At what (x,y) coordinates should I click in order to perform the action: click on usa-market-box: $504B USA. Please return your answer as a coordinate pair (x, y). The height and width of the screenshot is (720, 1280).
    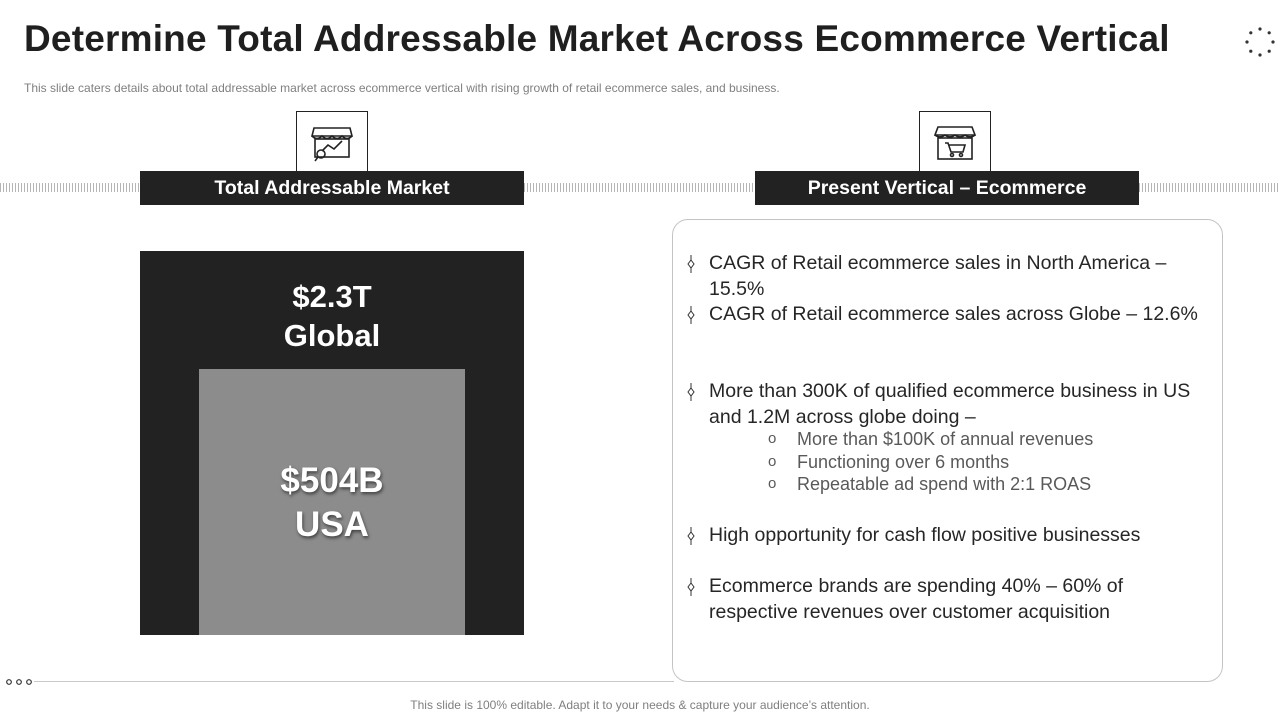
    Looking at the image, I should click on (332, 502).